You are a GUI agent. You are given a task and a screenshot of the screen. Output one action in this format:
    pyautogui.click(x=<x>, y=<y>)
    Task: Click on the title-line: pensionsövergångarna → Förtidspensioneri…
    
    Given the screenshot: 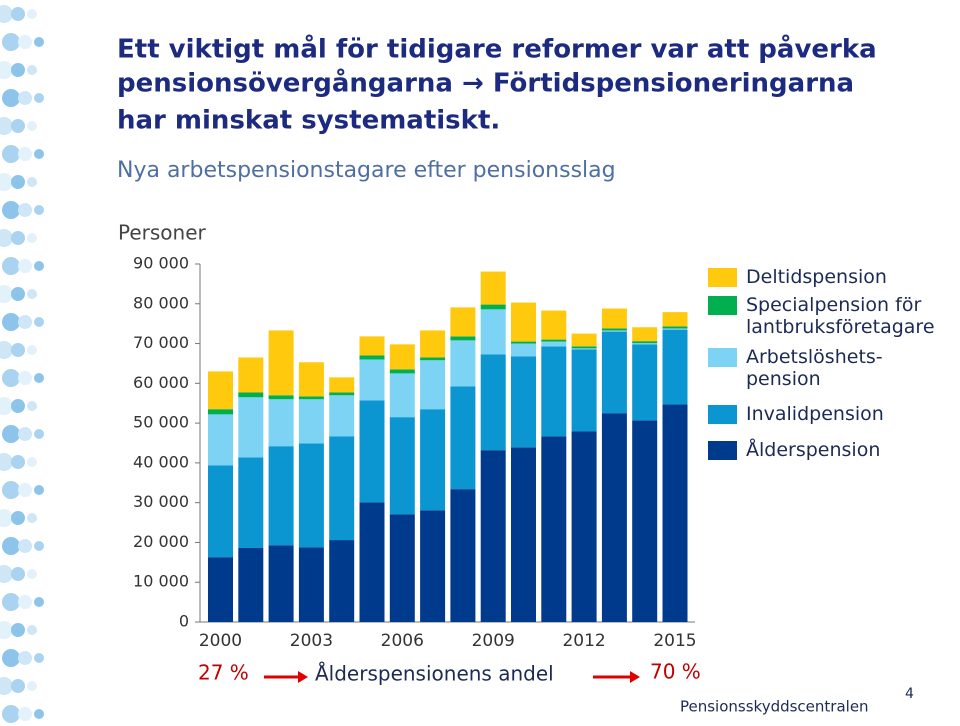 What is the action you would take?
    pyautogui.click(x=485, y=83)
    